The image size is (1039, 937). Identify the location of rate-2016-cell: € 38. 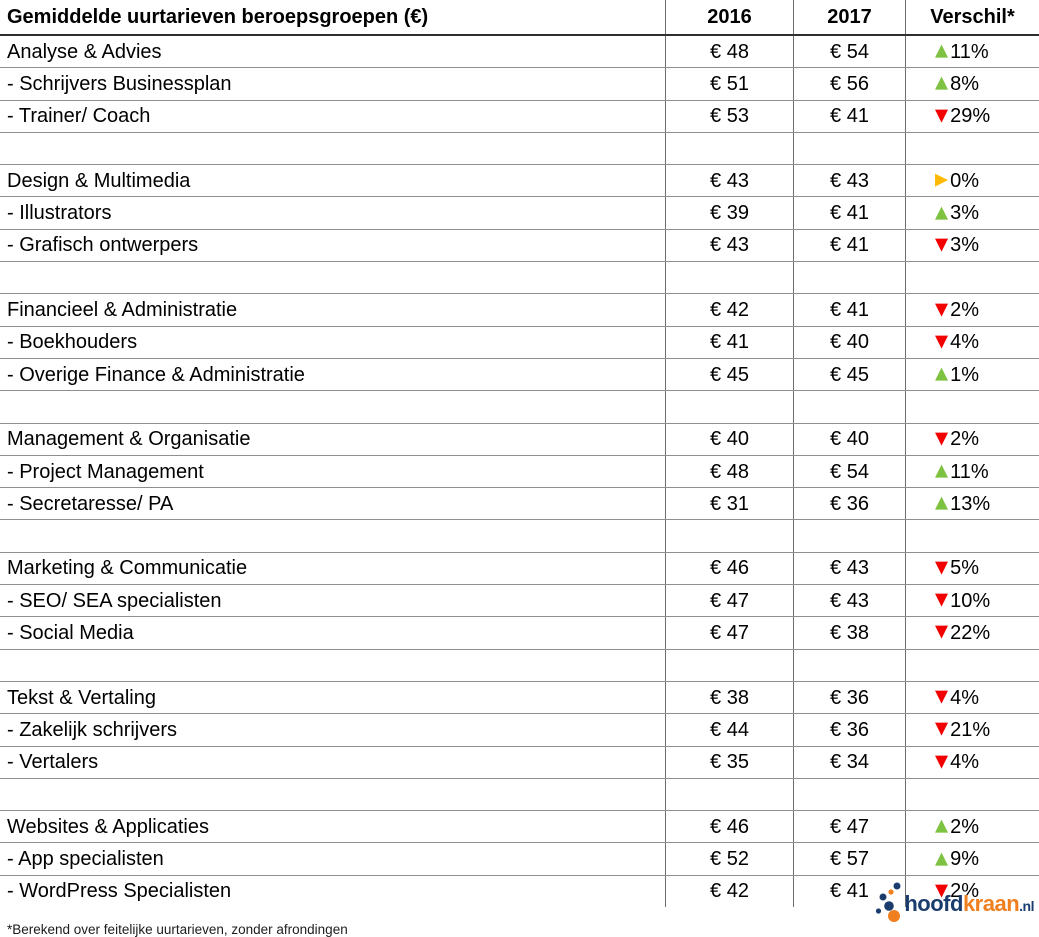
(729, 697).